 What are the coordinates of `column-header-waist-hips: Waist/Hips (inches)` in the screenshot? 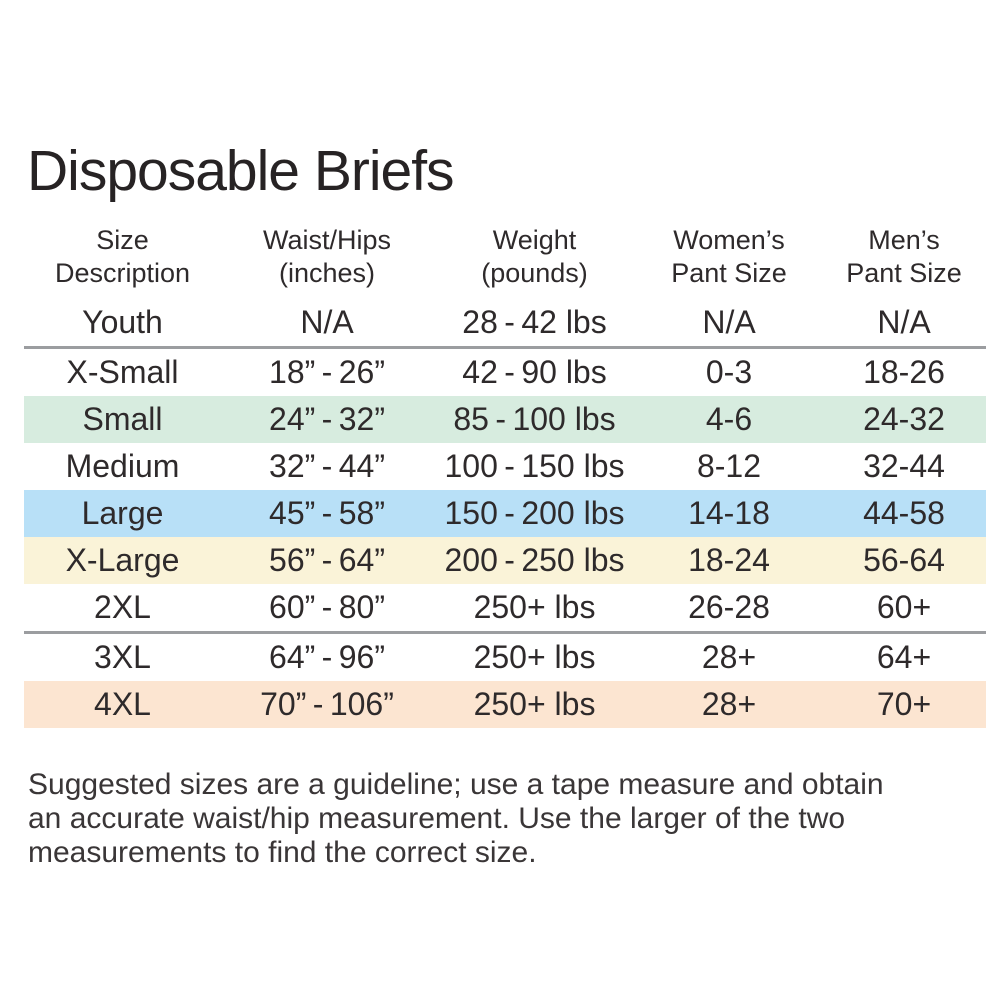 It's located at (327, 261).